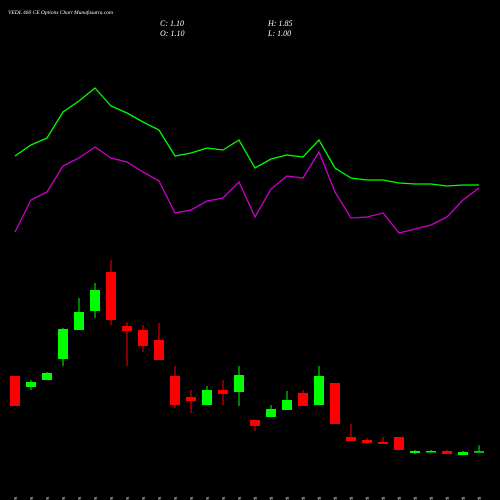  What do you see at coordinates (431, 498) in the screenshot?
I see `x-tick-label: 18 Feb` at bounding box center [431, 498].